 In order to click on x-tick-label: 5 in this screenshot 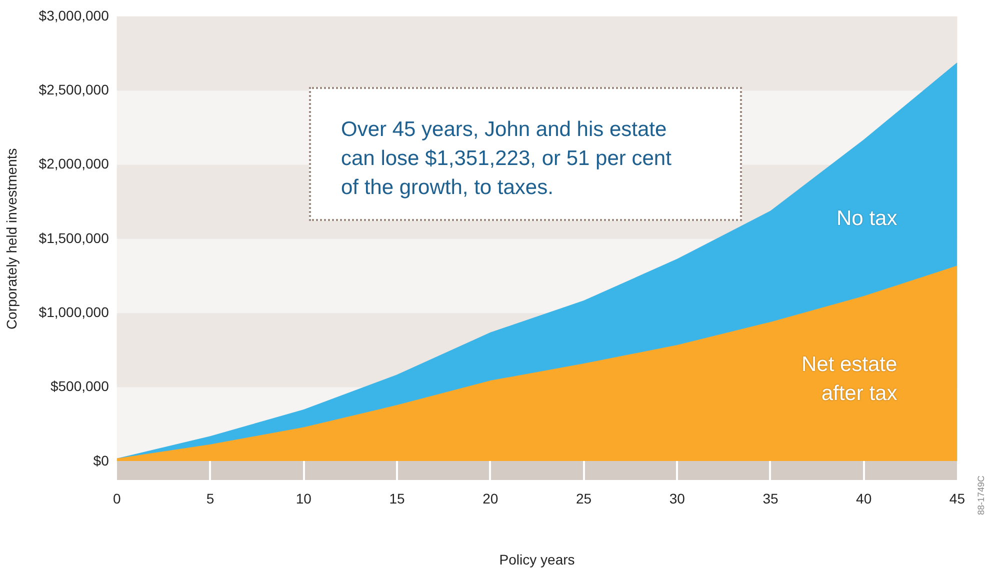, I will do `click(210, 498)`.